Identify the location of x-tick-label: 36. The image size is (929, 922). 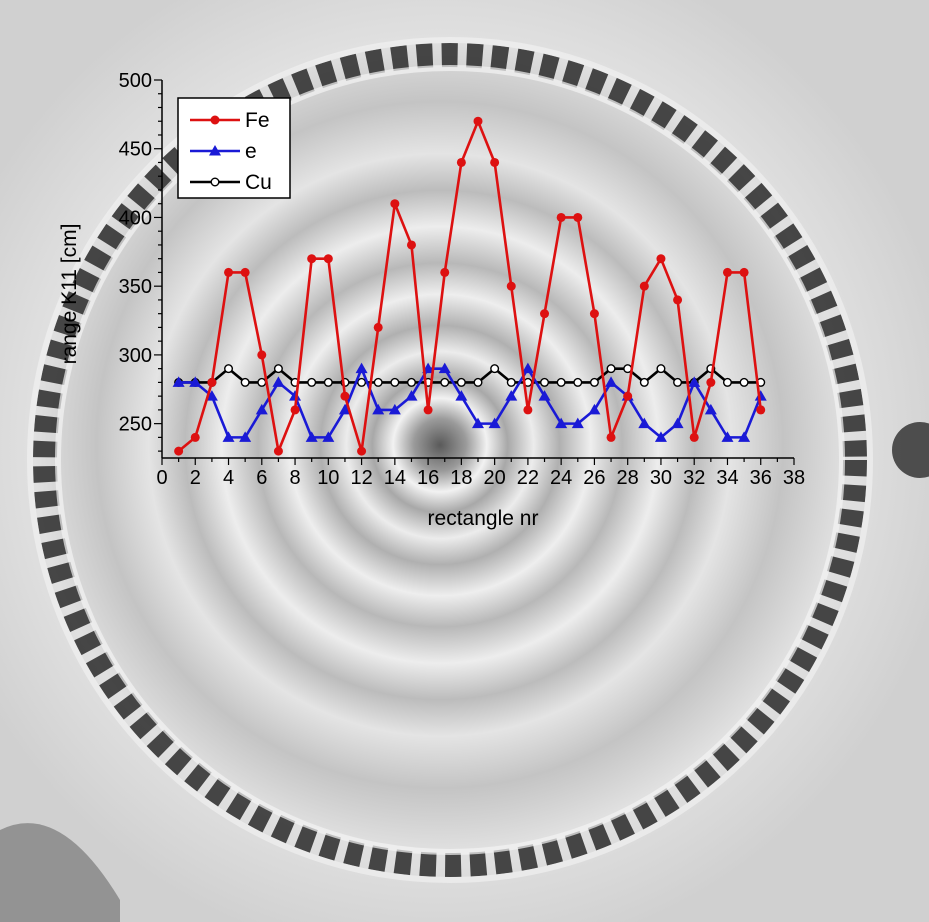
(761, 478).